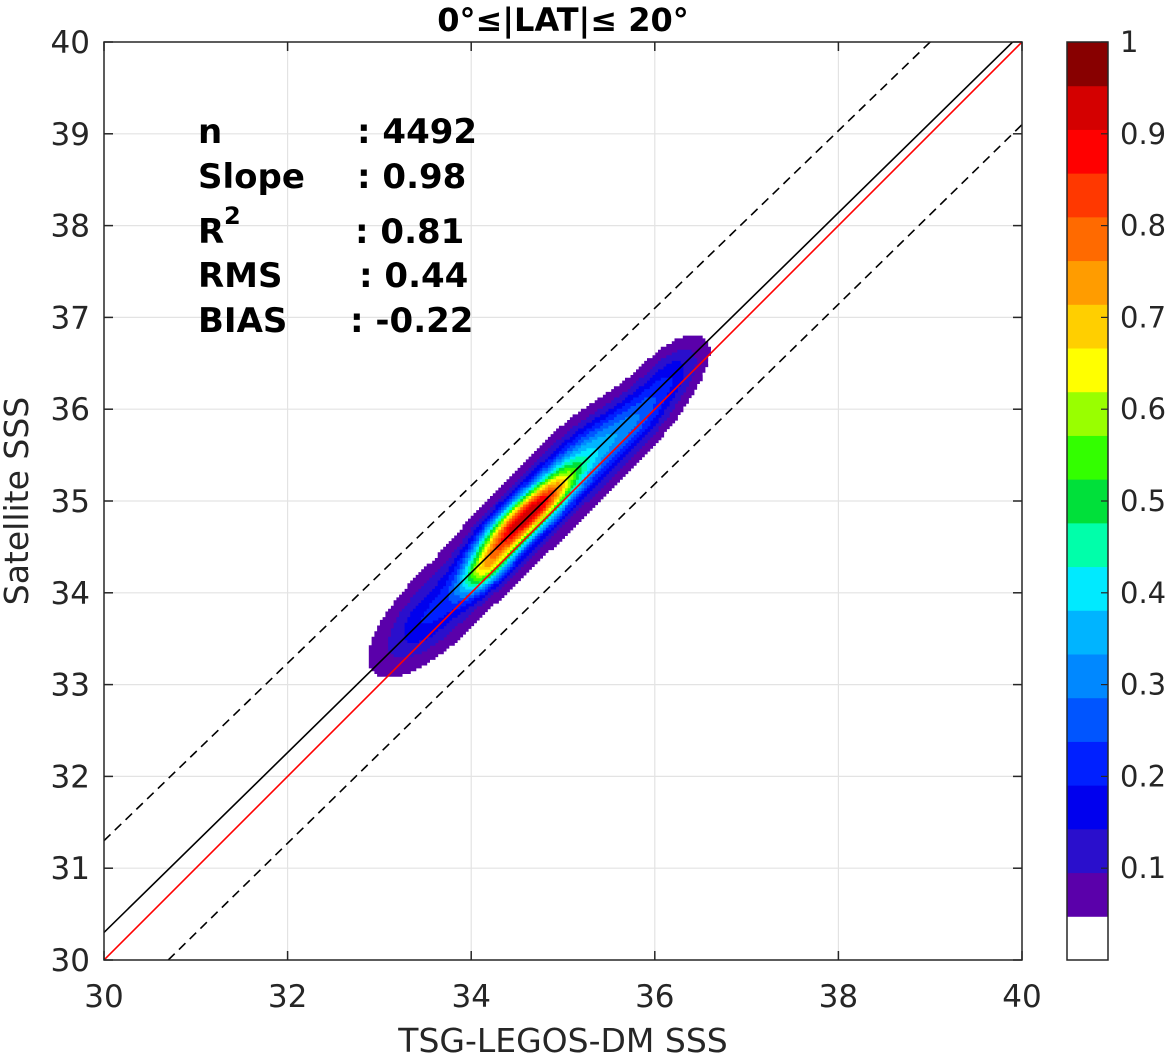 Image resolution: width=1172 pixels, height=1055 pixels. I want to click on y-tick-label: 40, so click(70, 43).